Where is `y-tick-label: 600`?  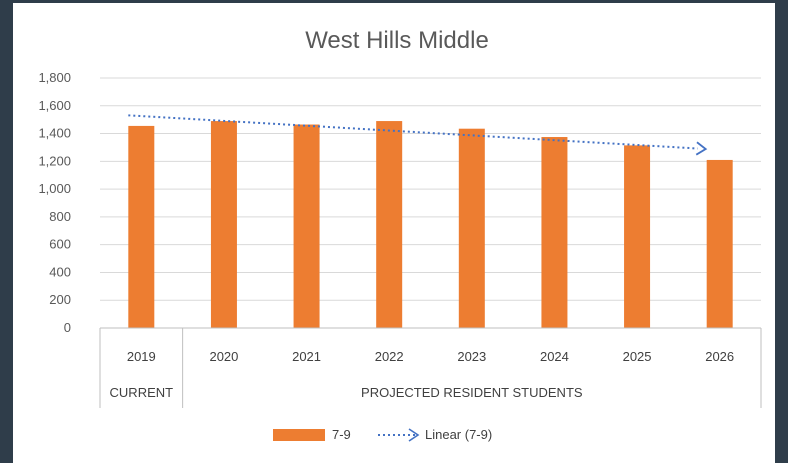 y-tick-label: 600 is located at coordinates (60, 244).